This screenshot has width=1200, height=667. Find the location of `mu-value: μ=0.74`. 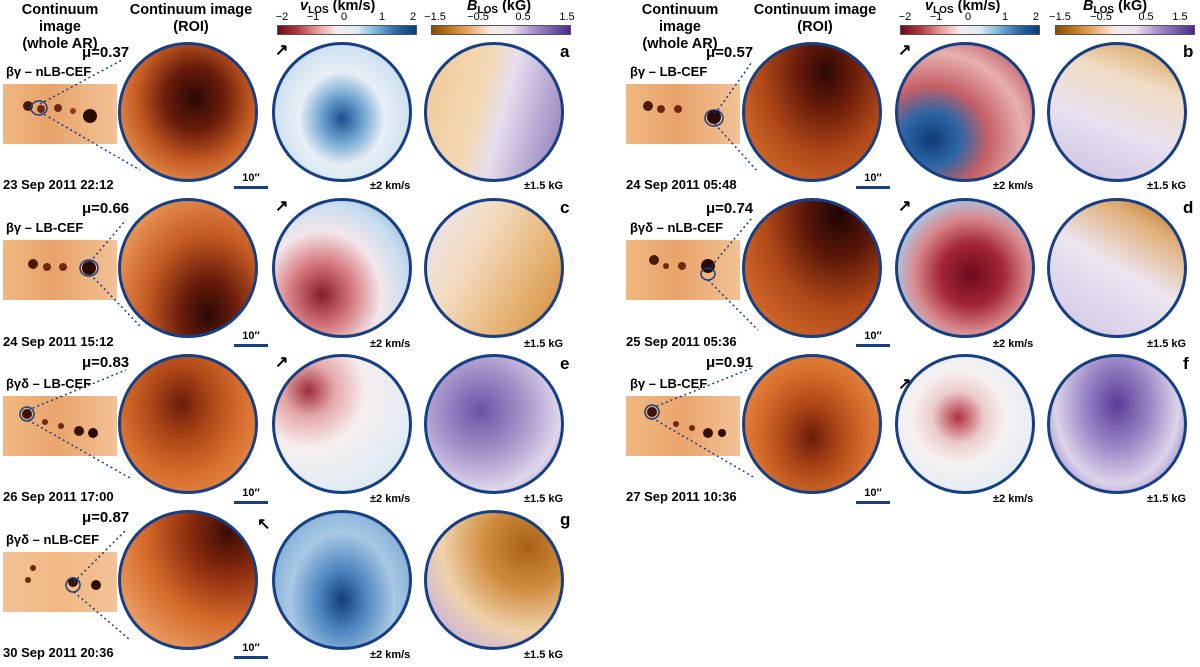

mu-value: μ=0.74 is located at coordinates (730, 208).